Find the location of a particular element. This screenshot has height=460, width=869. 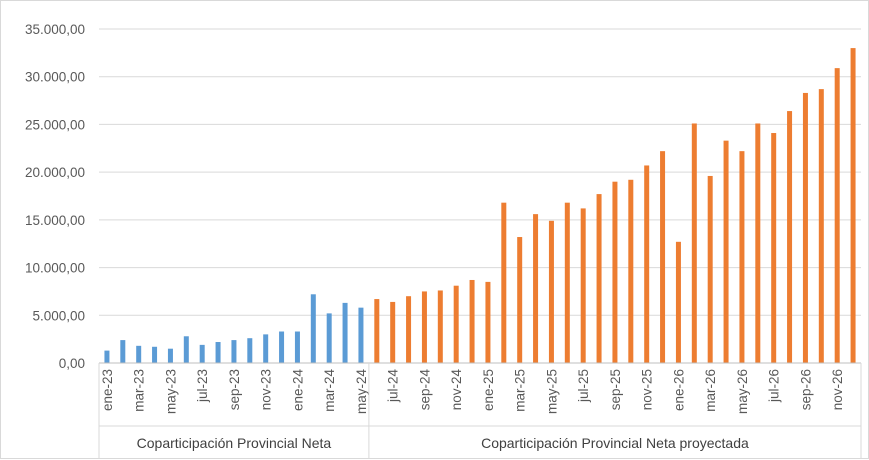

x-tick-label: mar-23 is located at coordinates (139, 390).